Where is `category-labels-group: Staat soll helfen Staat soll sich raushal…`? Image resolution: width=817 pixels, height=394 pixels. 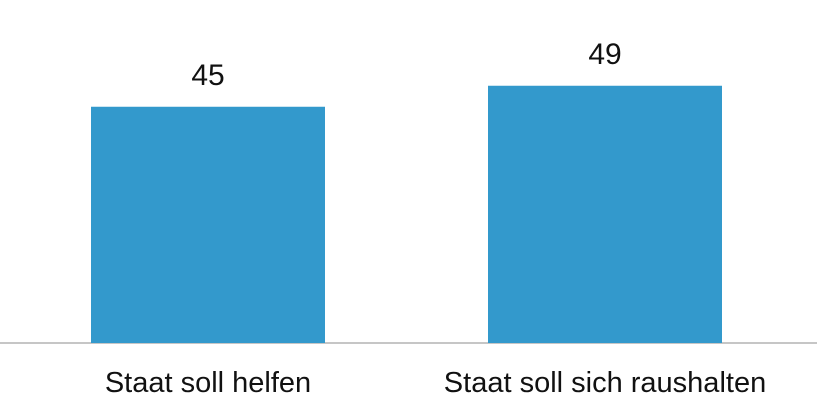 category-labels-group: Staat soll helfen Staat soll sich raushal… is located at coordinates (435, 380).